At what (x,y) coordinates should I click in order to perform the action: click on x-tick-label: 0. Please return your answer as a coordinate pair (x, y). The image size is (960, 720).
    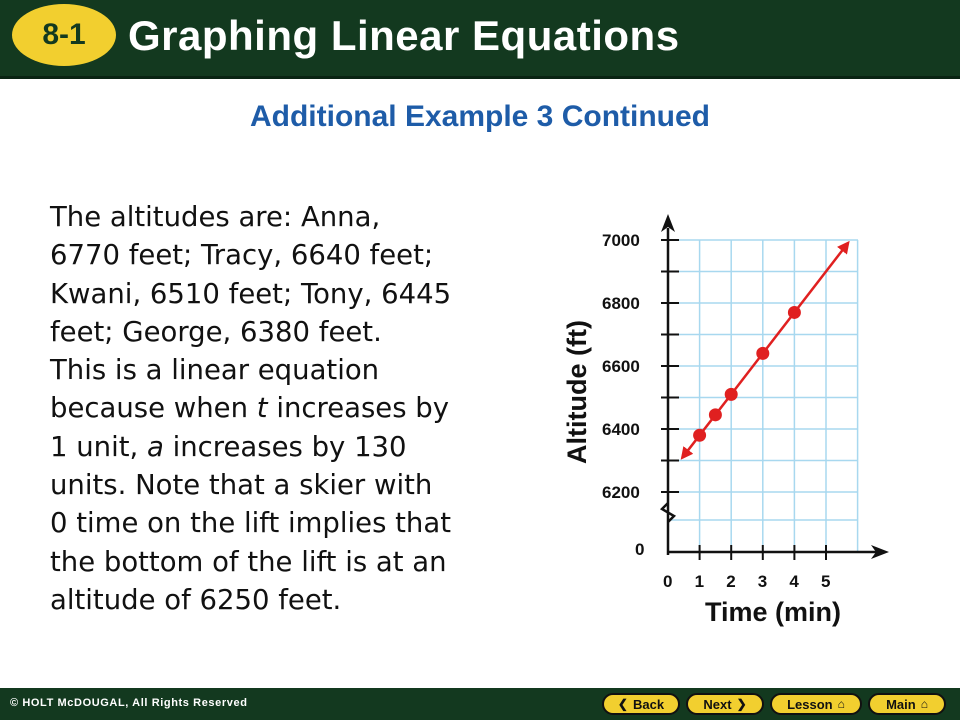
    Looking at the image, I should click on (667, 581).